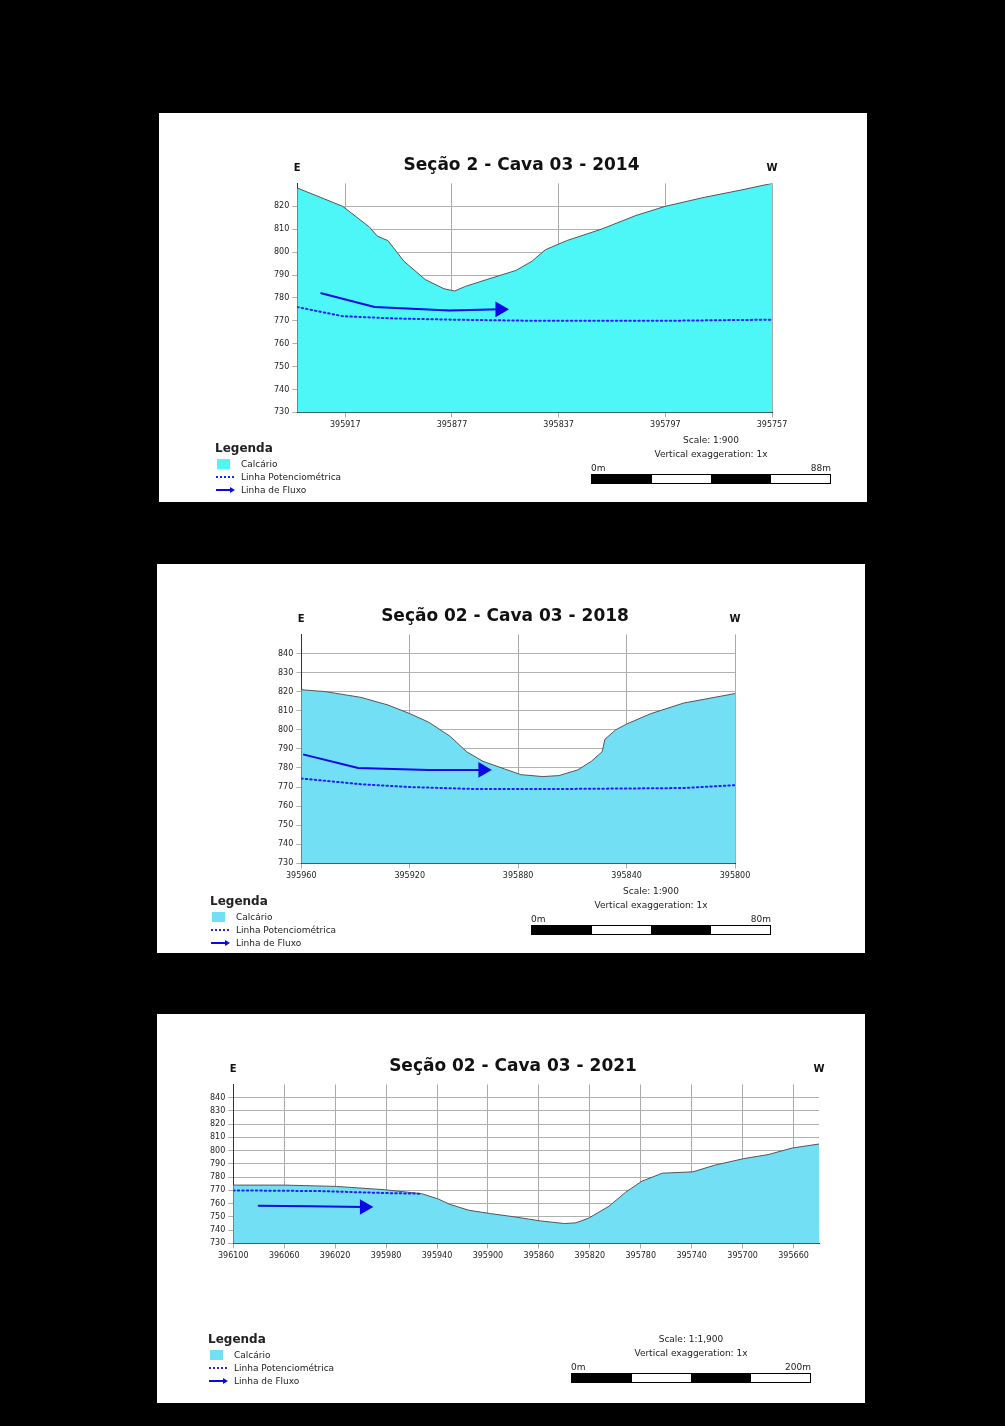 The height and width of the screenshot is (1426, 1005). What do you see at coordinates (665, 425) in the screenshot?
I see `x-tick-label: 395797` at bounding box center [665, 425].